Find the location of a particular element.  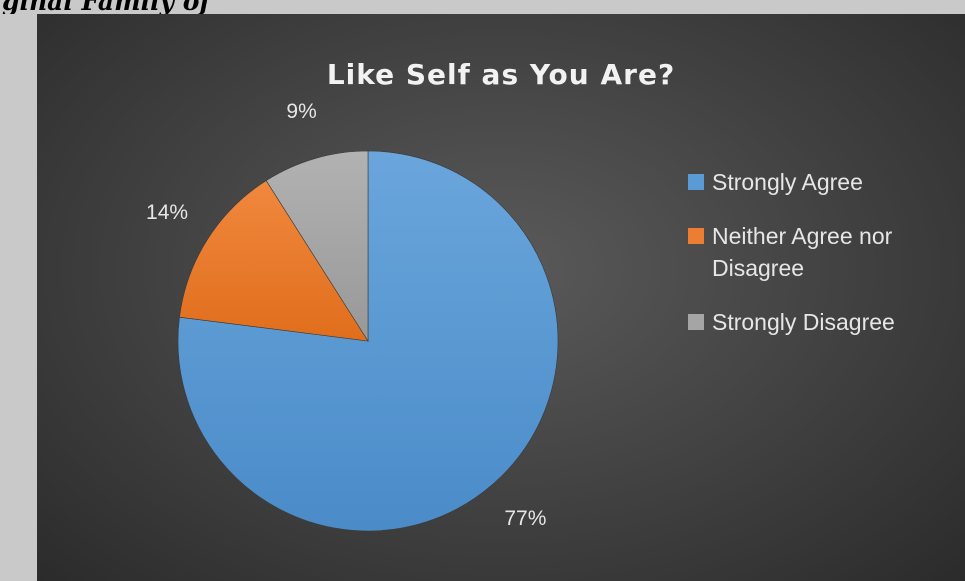

legend-item-strongly-disagree: Strongly Disagree is located at coordinates (823, 322).